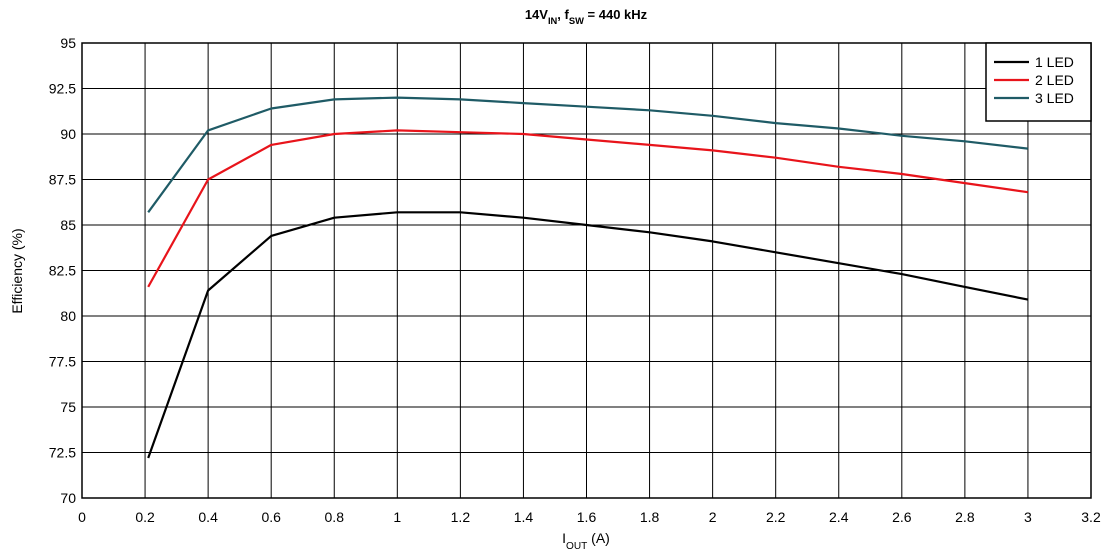  What do you see at coordinates (776, 517) in the screenshot?
I see `x-tick-label: 2.2` at bounding box center [776, 517].